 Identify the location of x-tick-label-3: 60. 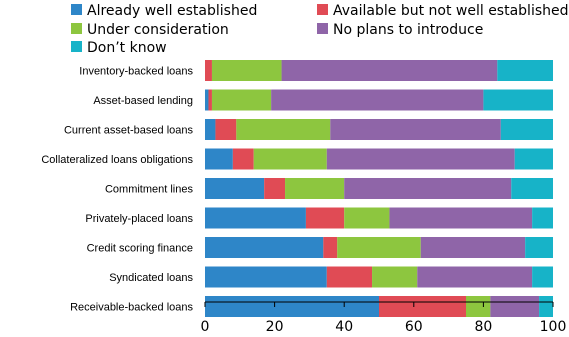
(414, 327).